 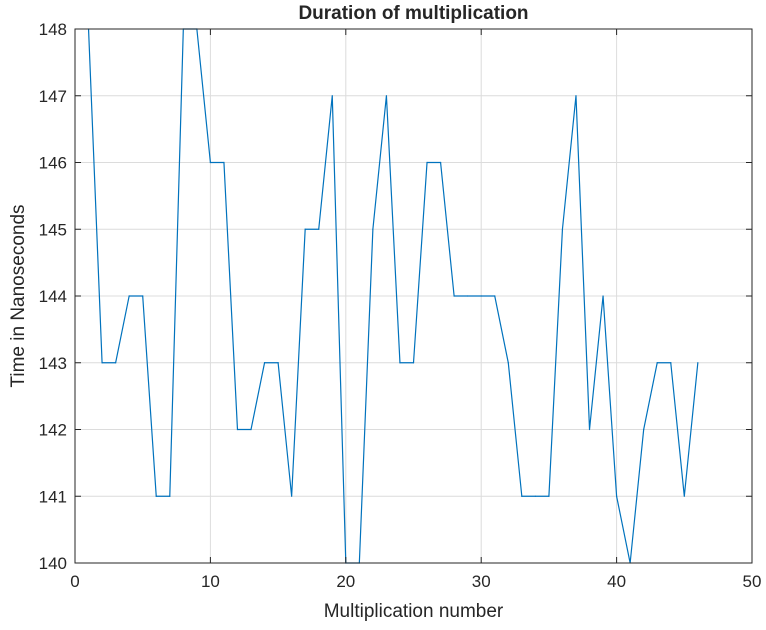 What do you see at coordinates (53, 563) in the screenshot?
I see `y-tick-label: 140` at bounding box center [53, 563].